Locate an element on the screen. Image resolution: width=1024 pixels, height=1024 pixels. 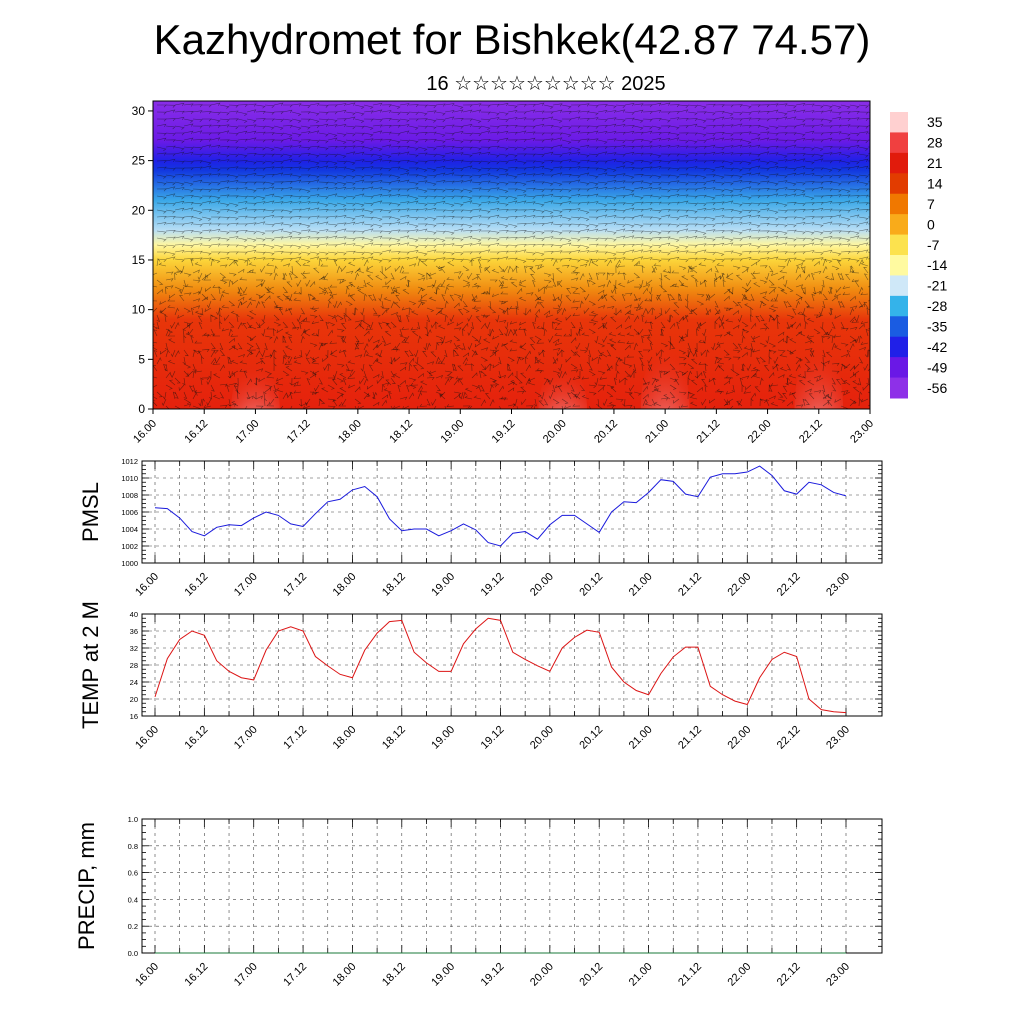
legend-label: 21 is located at coordinates (935, 163).